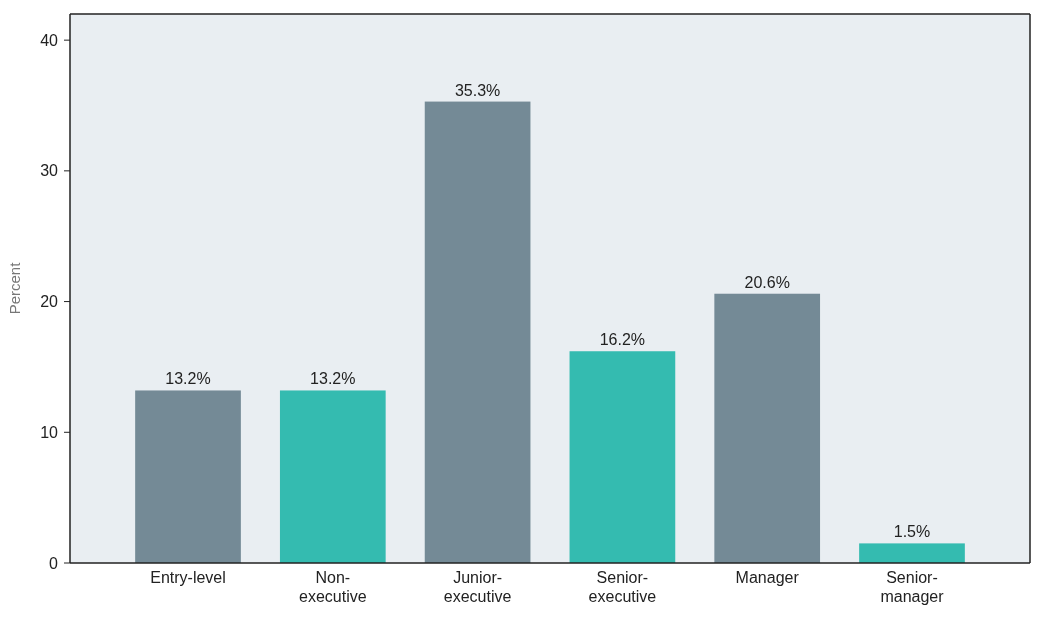 The width and height of the screenshot is (1041, 620). I want to click on data-label: 1.5%, so click(912, 532).